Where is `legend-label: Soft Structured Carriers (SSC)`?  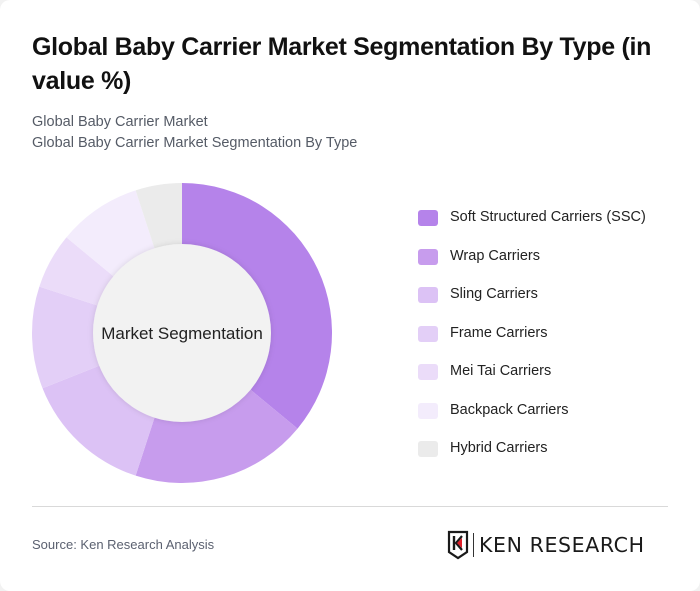 legend-label: Soft Structured Carriers (SSC) is located at coordinates (548, 217).